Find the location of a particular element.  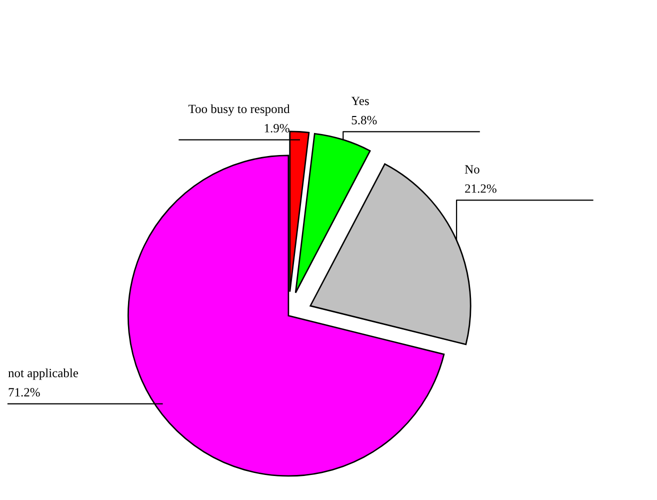

slice-label: Yes is located at coordinates (360, 101).